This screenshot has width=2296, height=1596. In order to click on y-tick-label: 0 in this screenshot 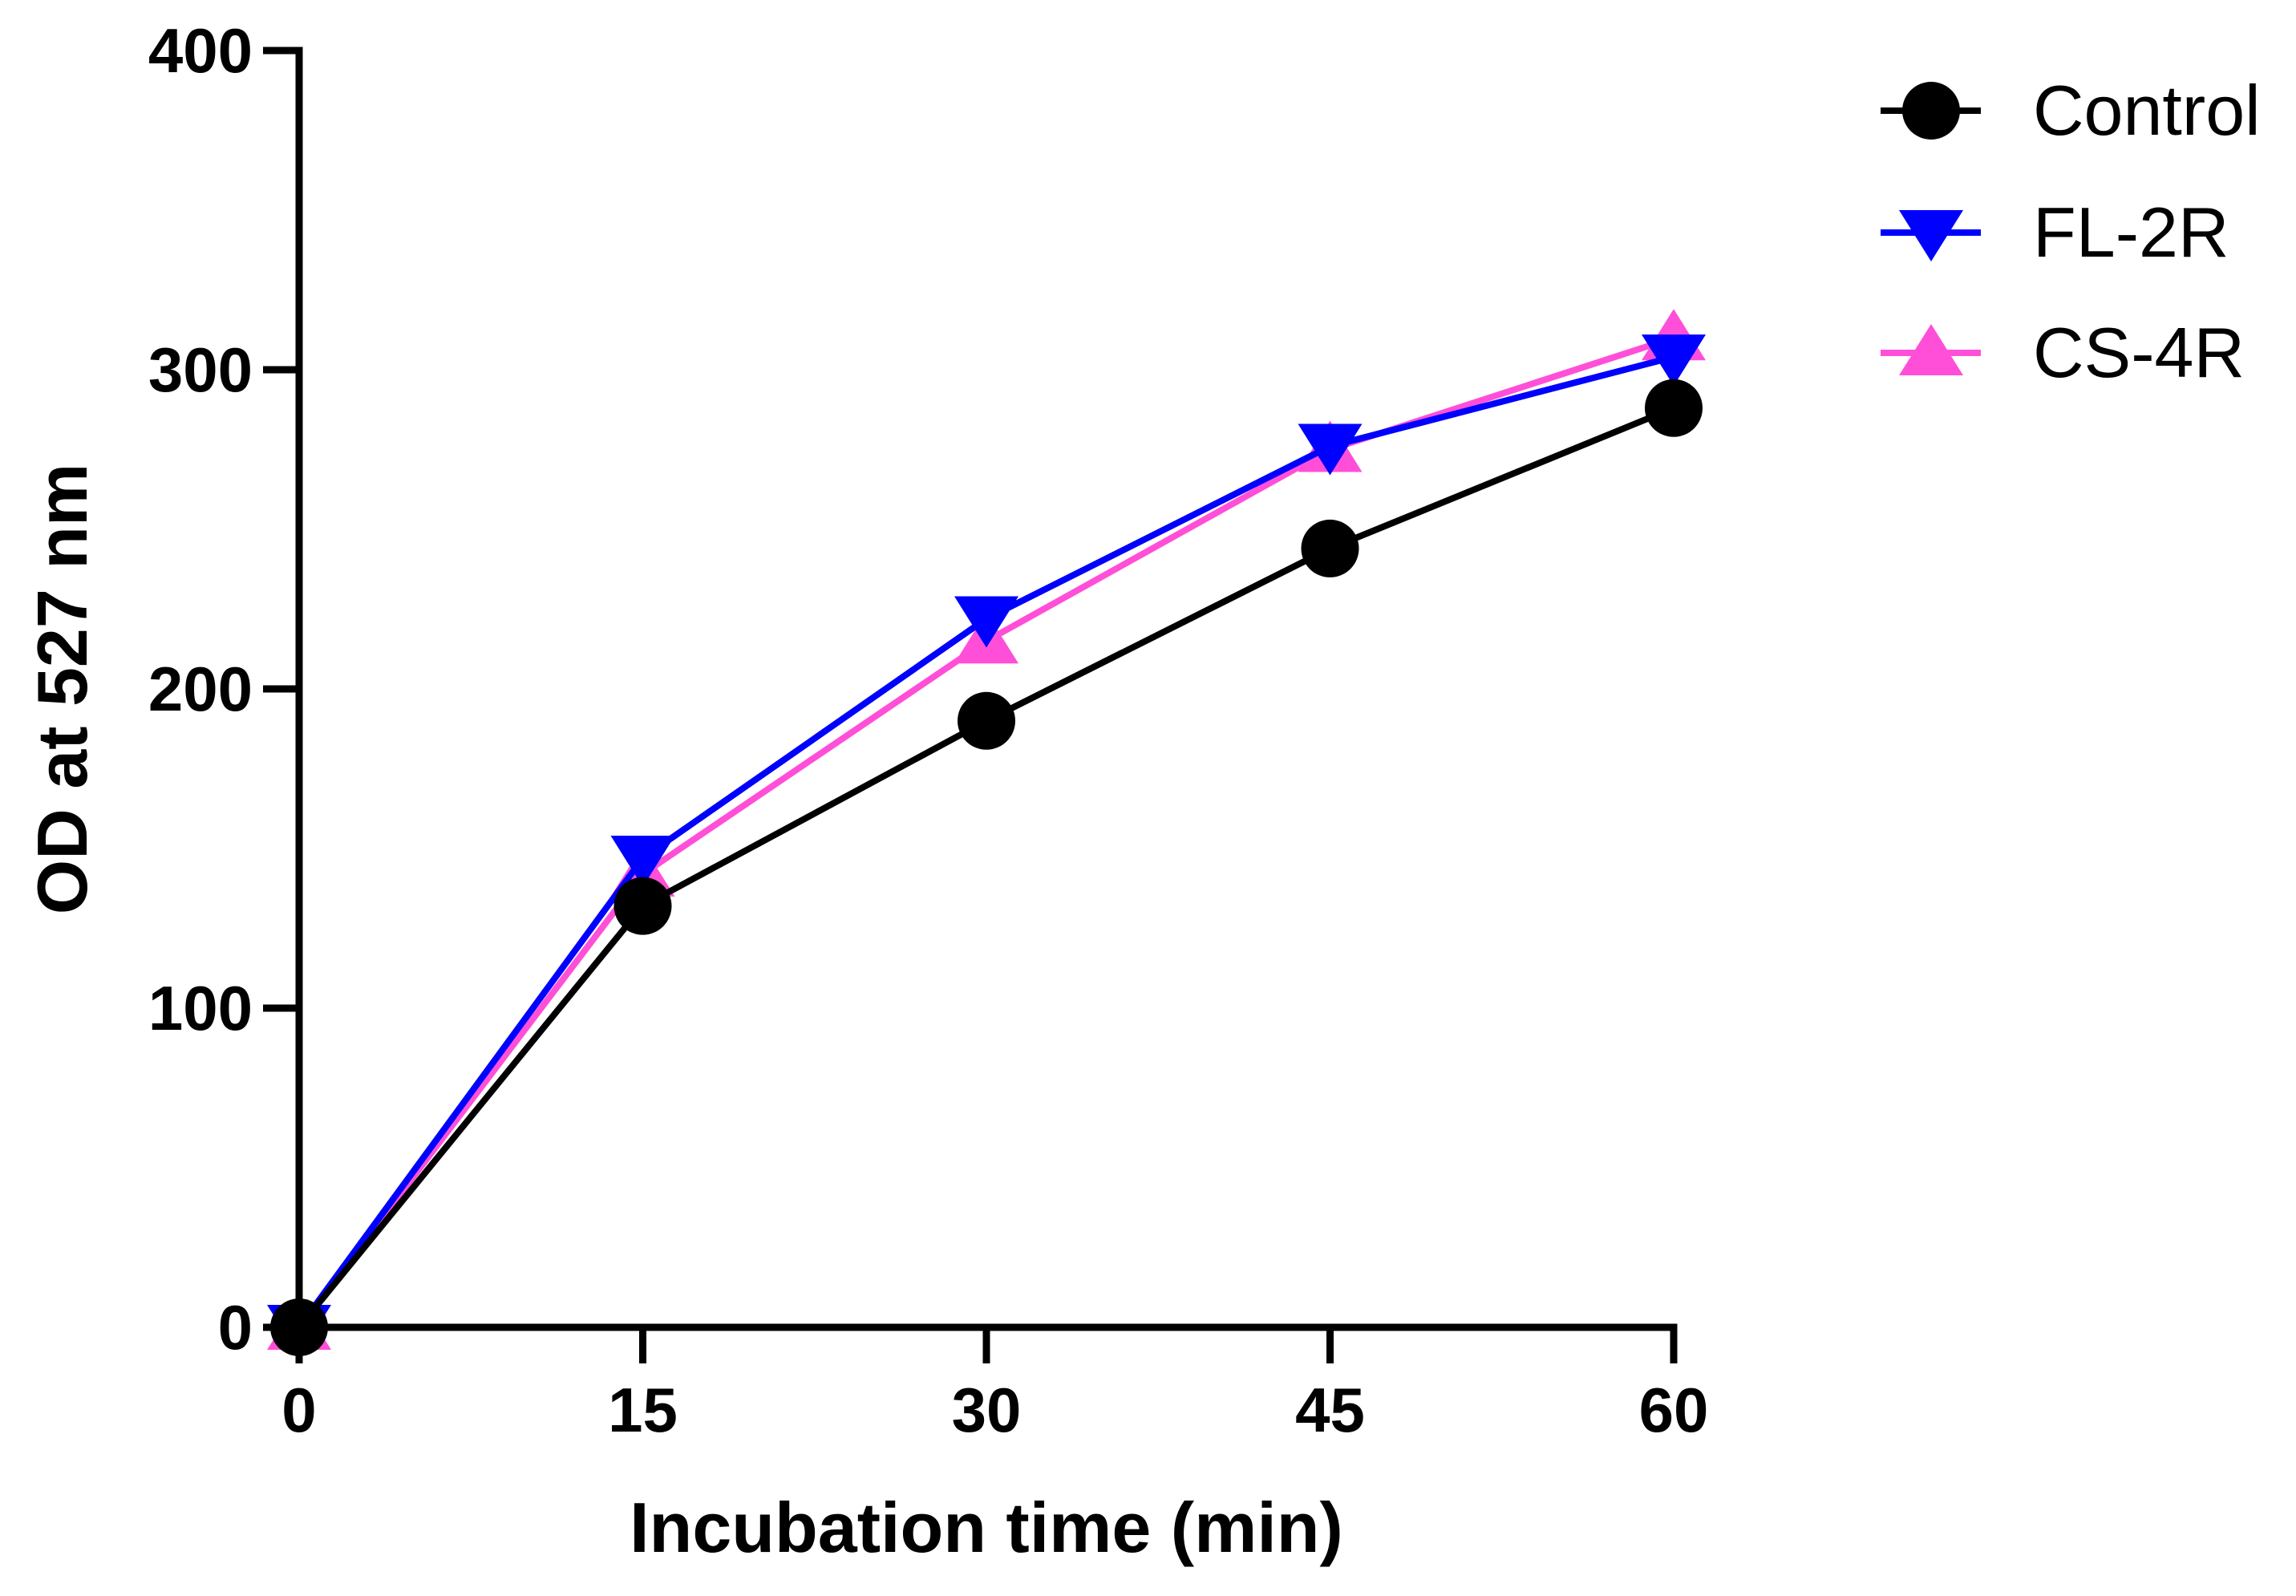, I will do `click(236, 1327)`.